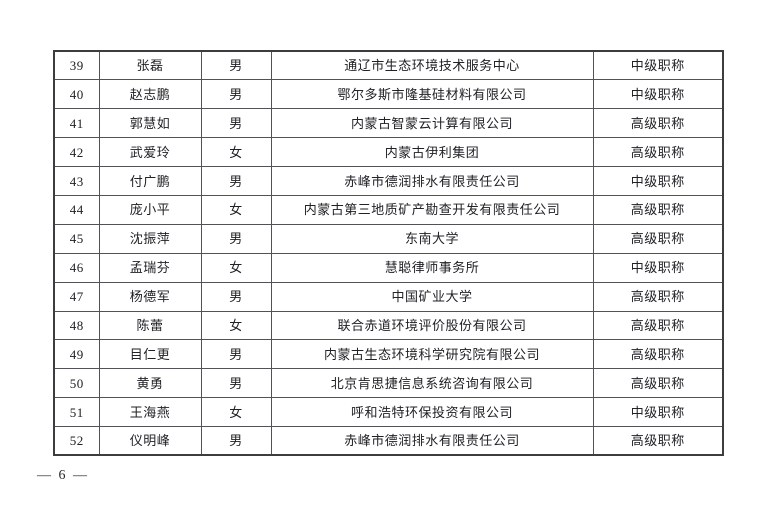  Describe the element at coordinates (76, 412) in the screenshot. I see `cell-row-number: 51` at that location.